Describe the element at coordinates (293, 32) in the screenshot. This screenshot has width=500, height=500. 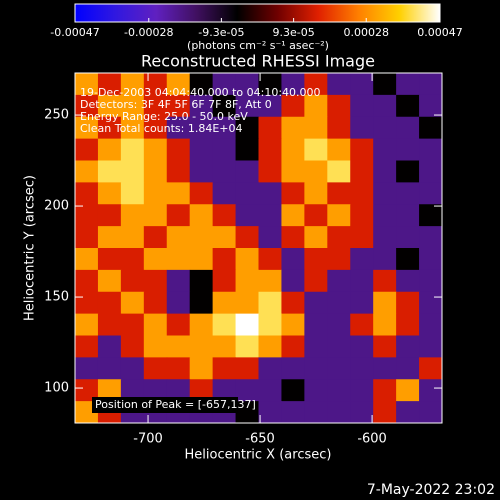
I see `colorbar-tick-label: 9.3e-05` at that location.